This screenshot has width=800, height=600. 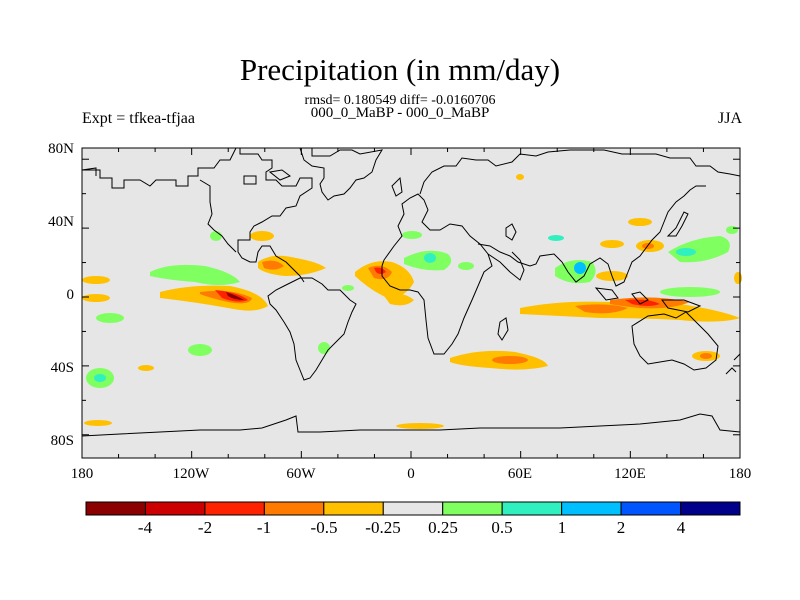 What do you see at coordinates (681, 527) in the screenshot?
I see `colorbar-label: 4` at bounding box center [681, 527].